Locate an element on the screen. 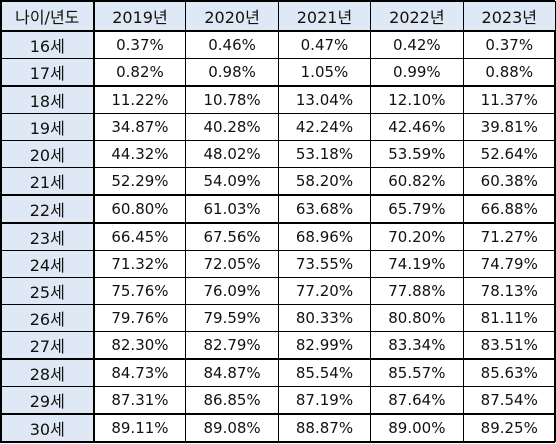  value-cell: 13.04% is located at coordinates (324, 99).